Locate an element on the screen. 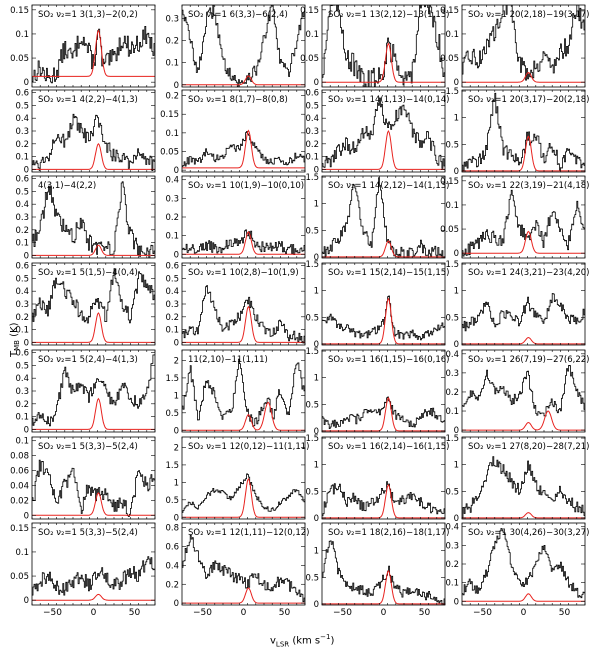 This screenshot has width=600, height=659. panel-transition-label: SO₂ ν₂=1 13(2,12)−13(1,13) is located at coordinates (388, 15).